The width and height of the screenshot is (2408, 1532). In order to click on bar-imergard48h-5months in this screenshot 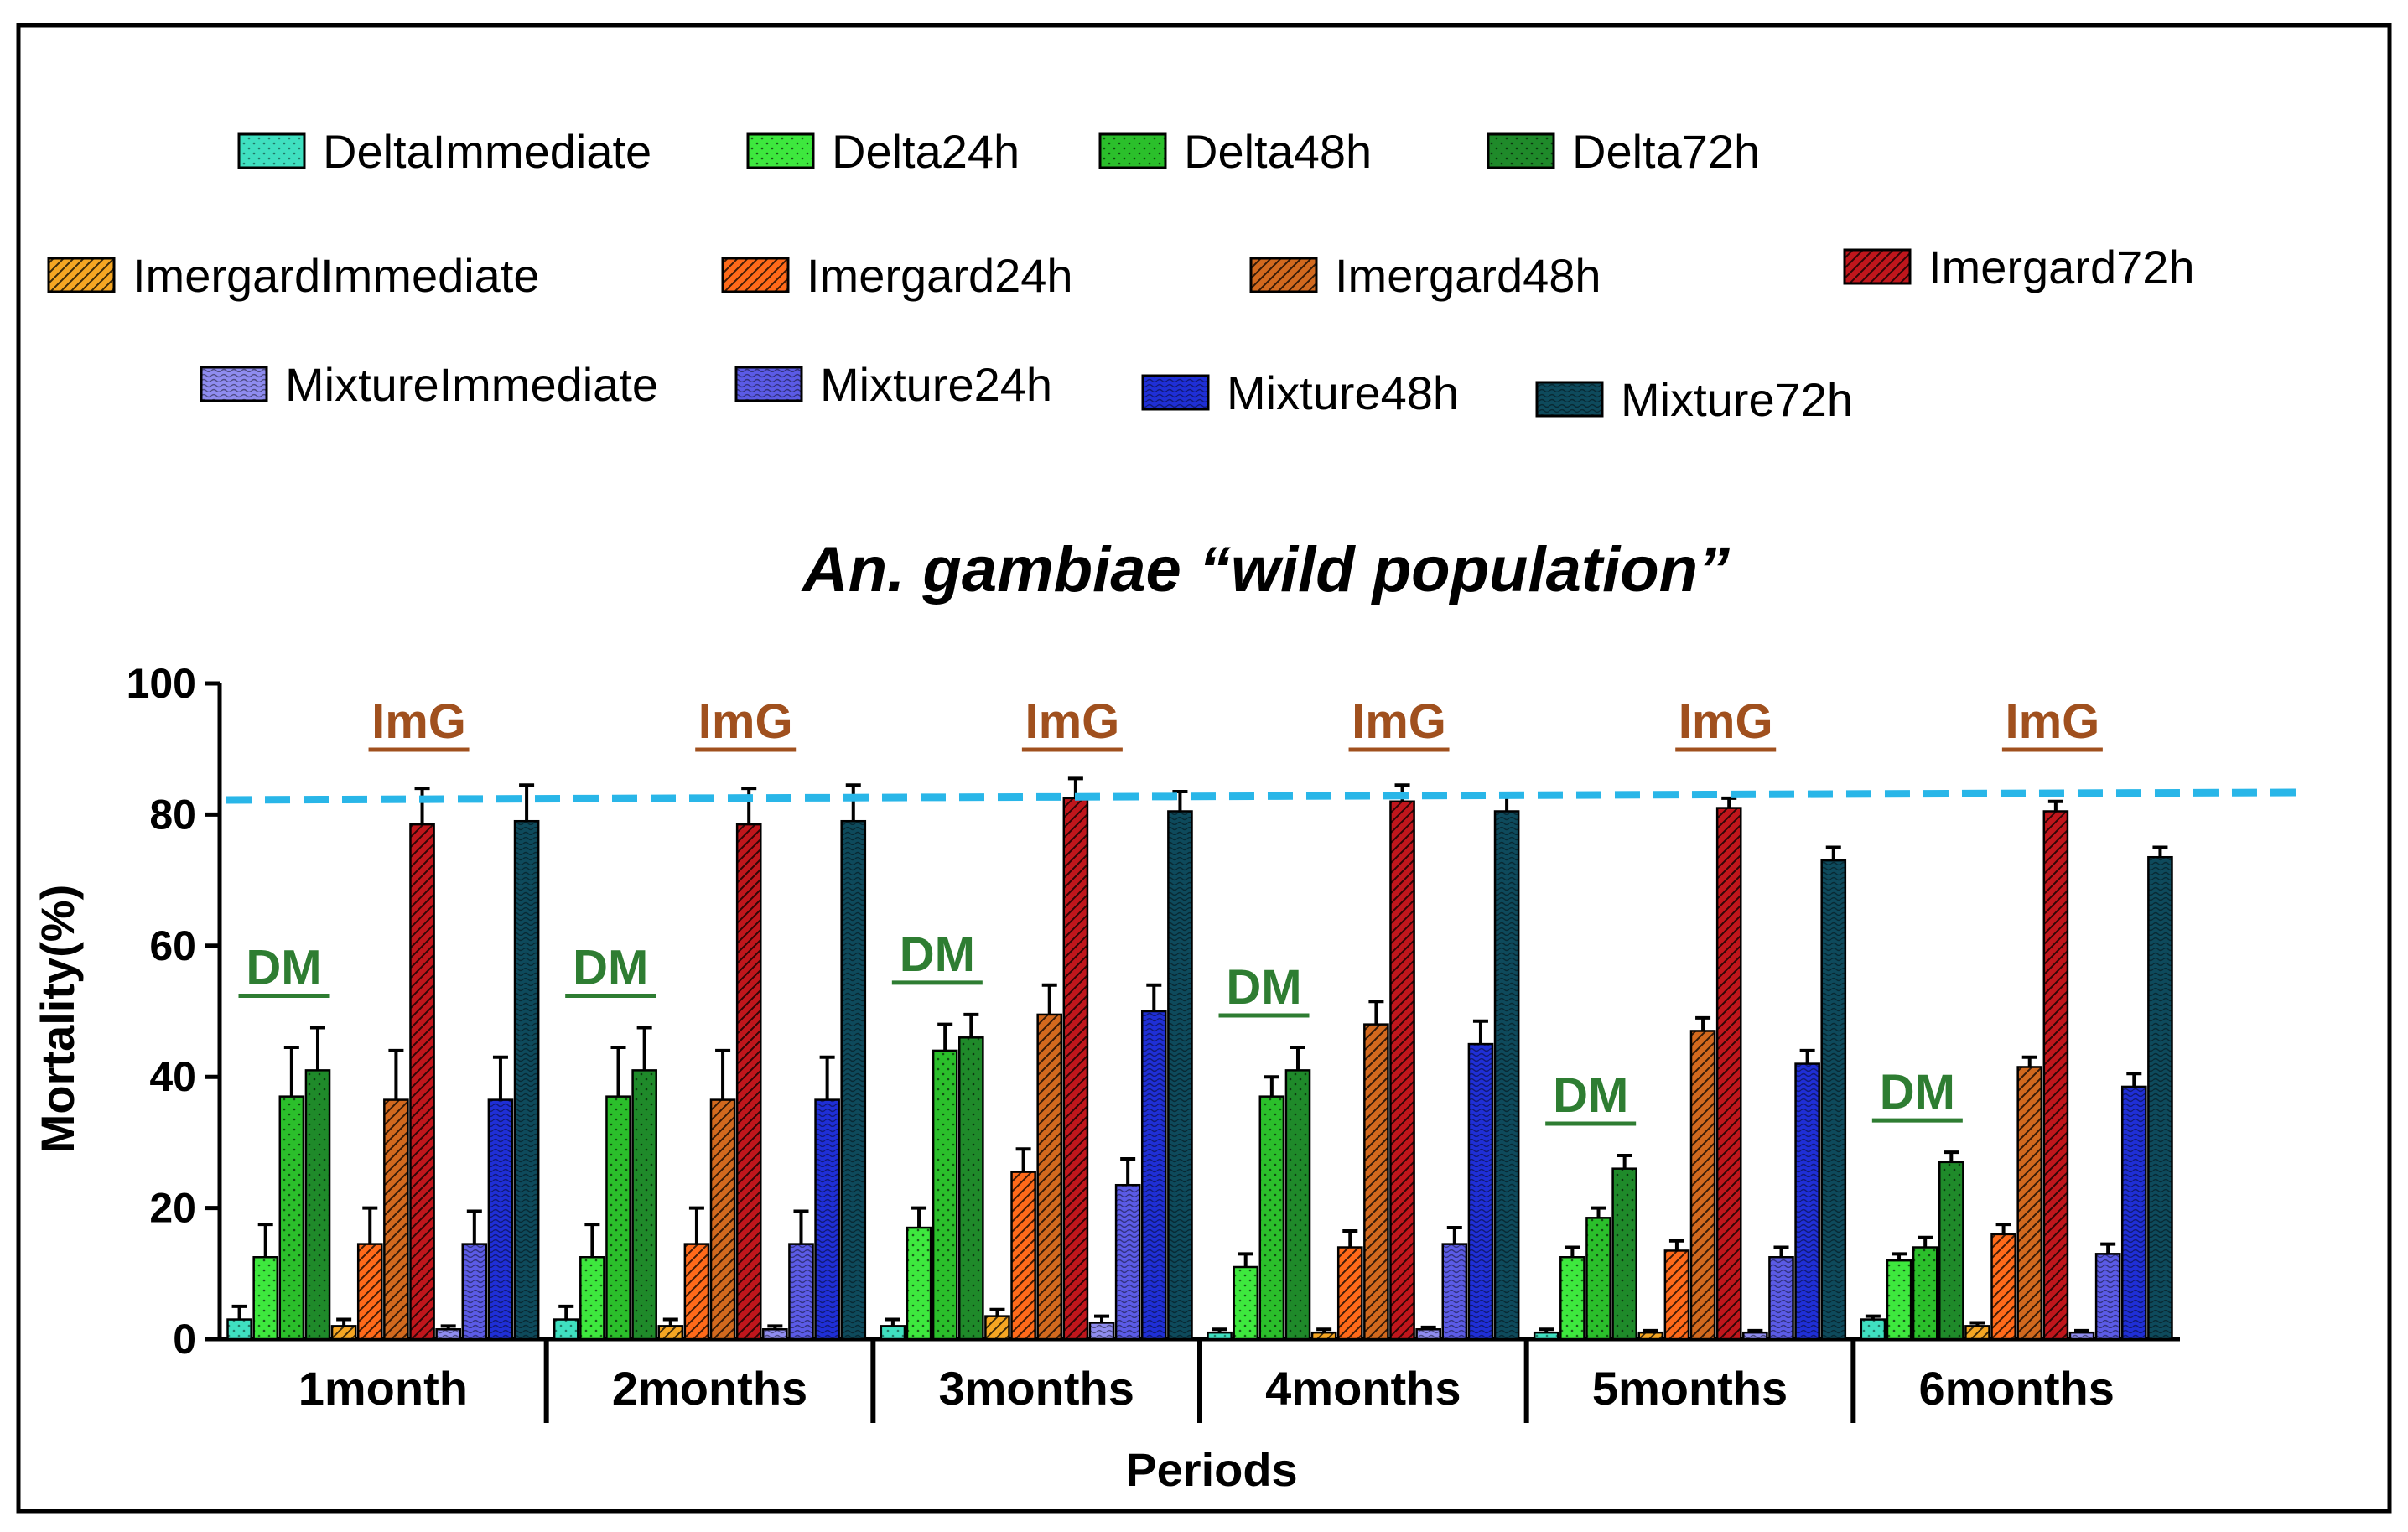, I will do `click(1702, 1185)`.